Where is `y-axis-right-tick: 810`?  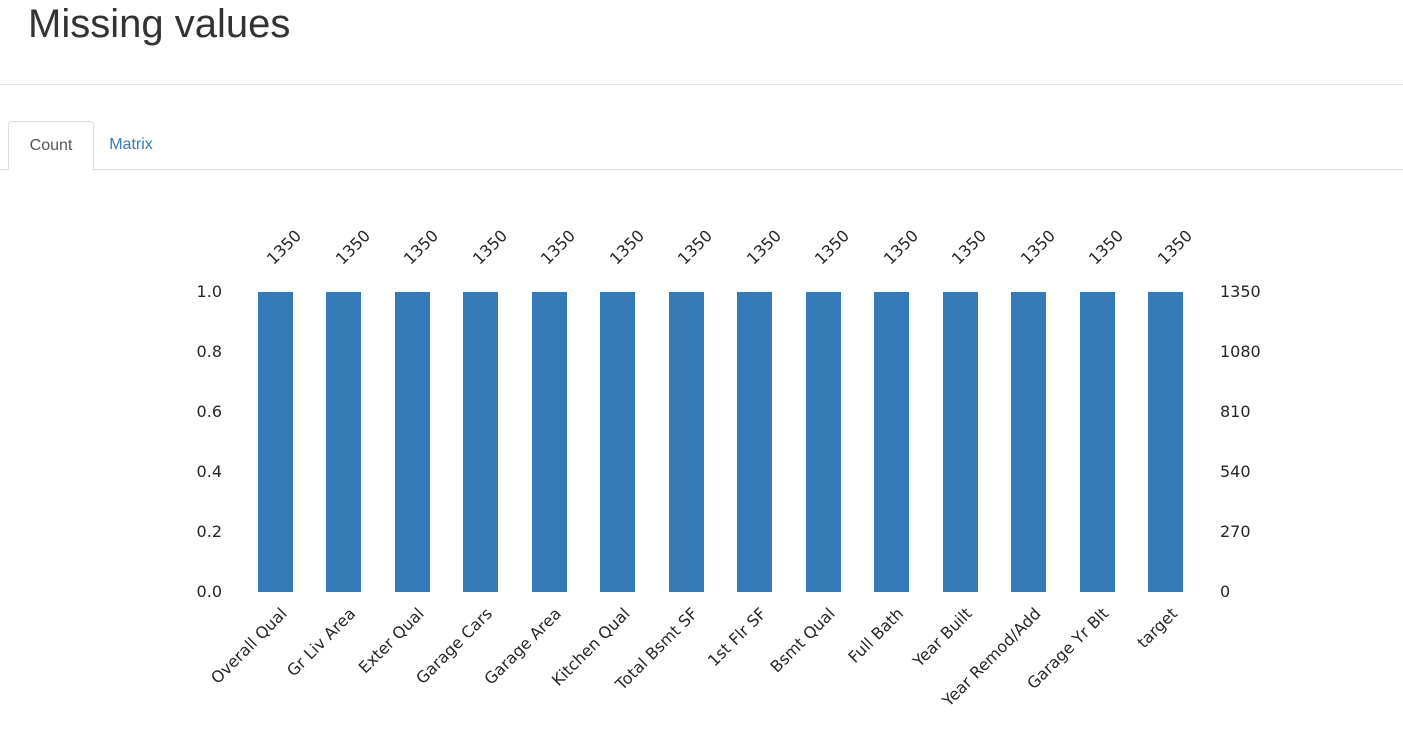 y-axis-right-tick: 810 is located at coordinates (1235, 411).